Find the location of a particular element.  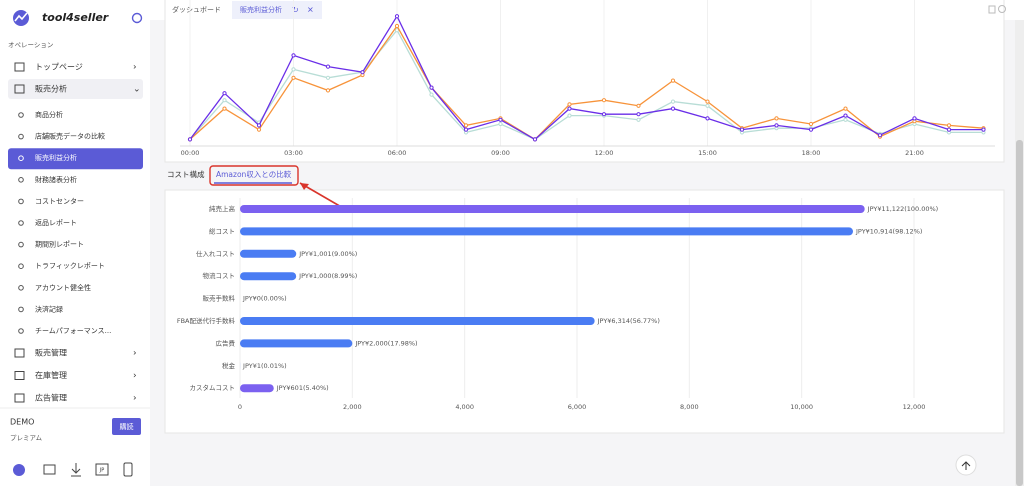

mobile-icon is located at coordinates (128, 469).